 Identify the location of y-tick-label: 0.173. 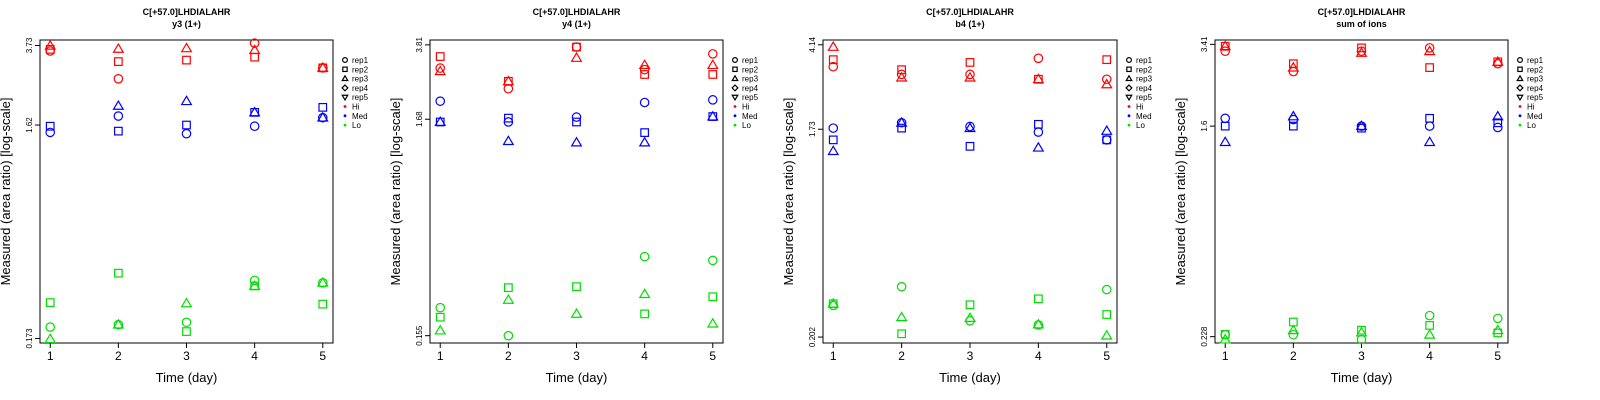
(29, 338).